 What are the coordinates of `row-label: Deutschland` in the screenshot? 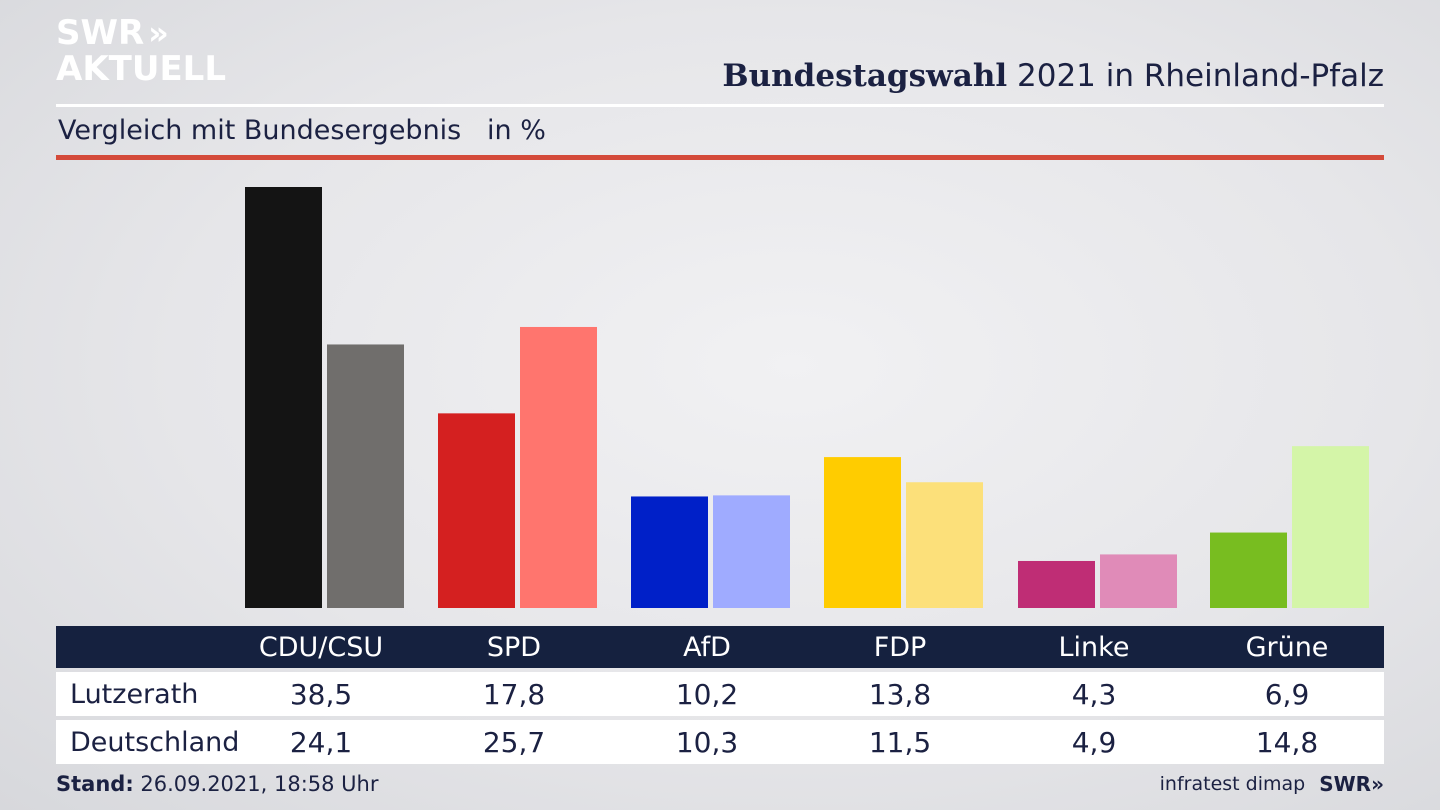 It's located at (155, 742).